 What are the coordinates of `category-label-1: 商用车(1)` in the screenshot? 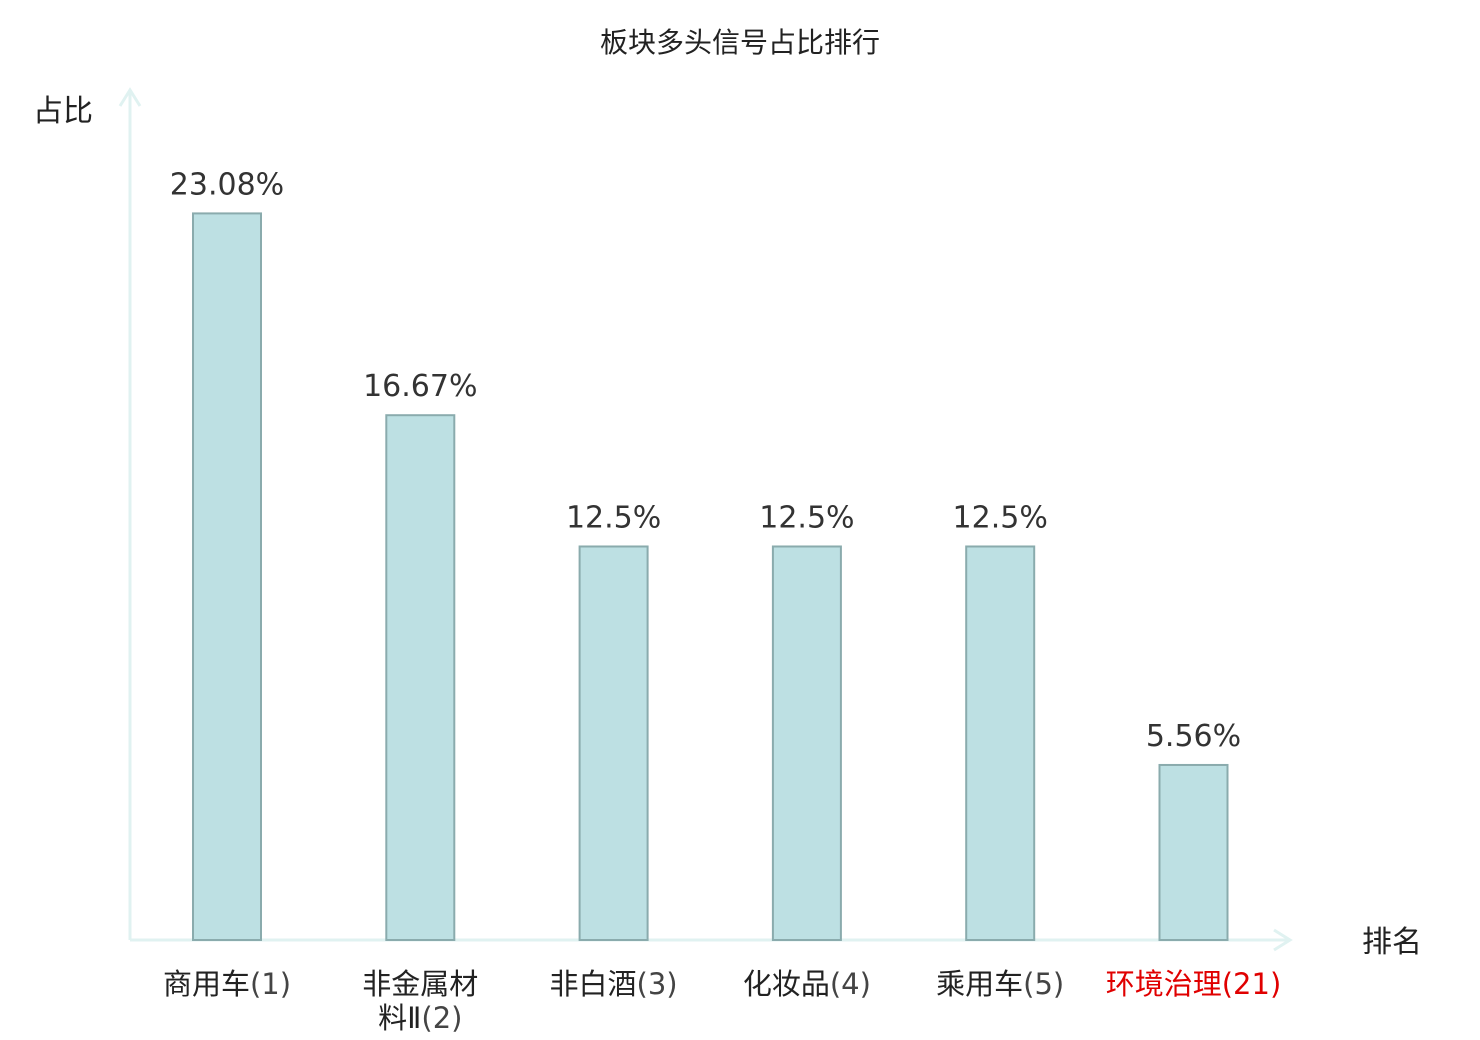 It's located at (227, 984).